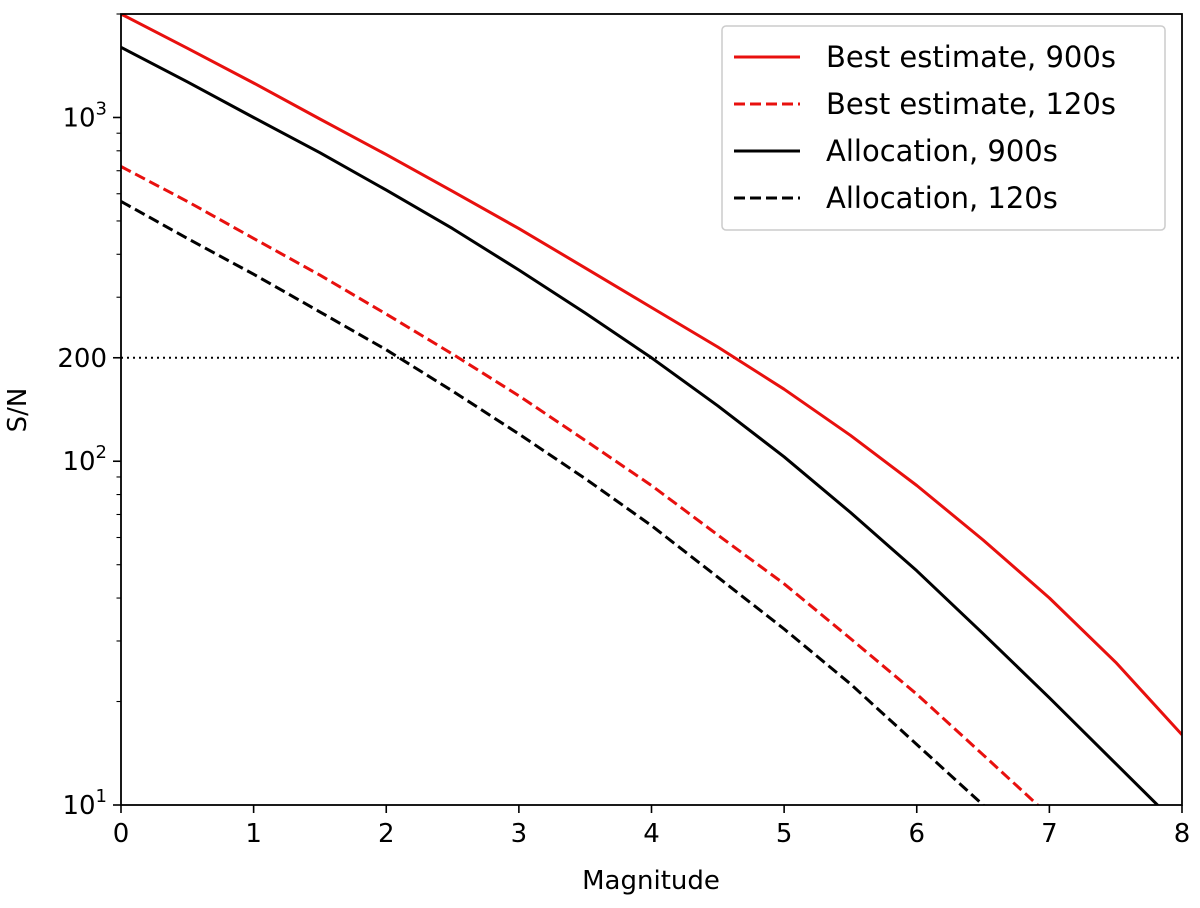 The height and width of the screenshot is (908, 1200). What do you see at coordinates (386, 834) in the screenshot?
I see `x-tick-label: 2` at bounding box center [386, 834].